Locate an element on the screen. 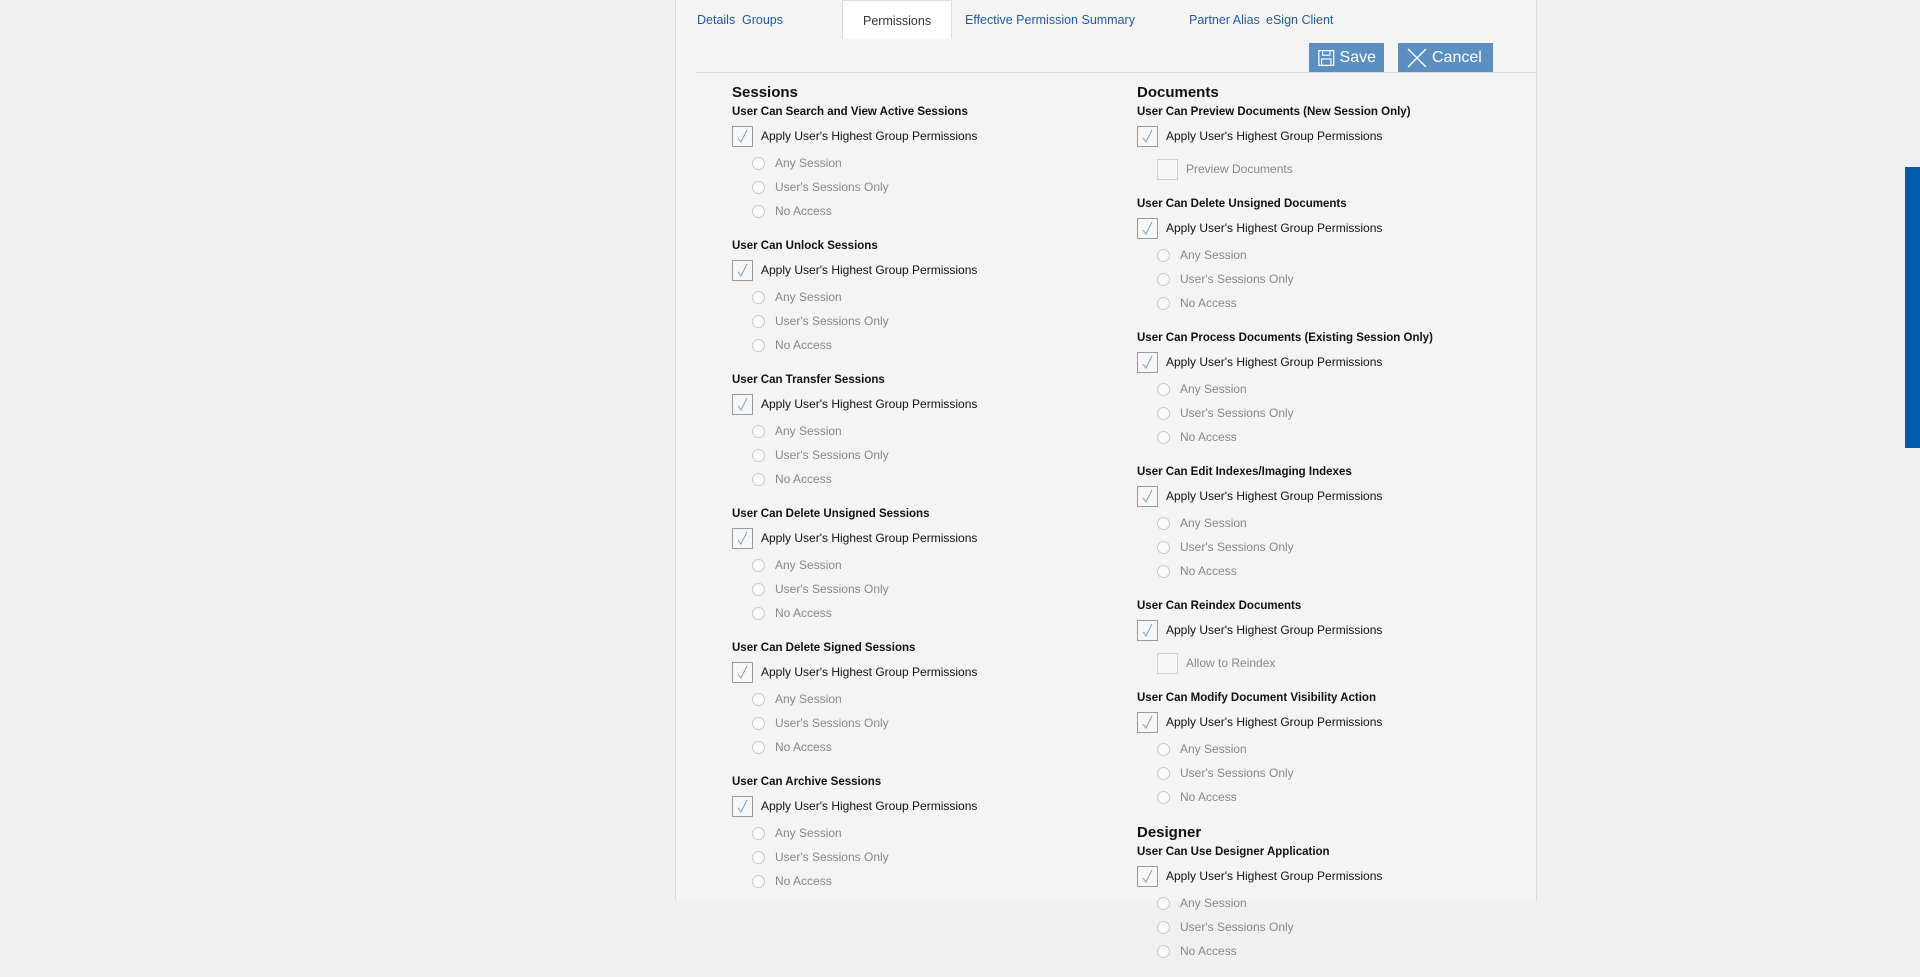 The width and height of the screenshot is (1920, 977). tab-partner-alias: Partner Alias is located at coordinates (1224, 20).